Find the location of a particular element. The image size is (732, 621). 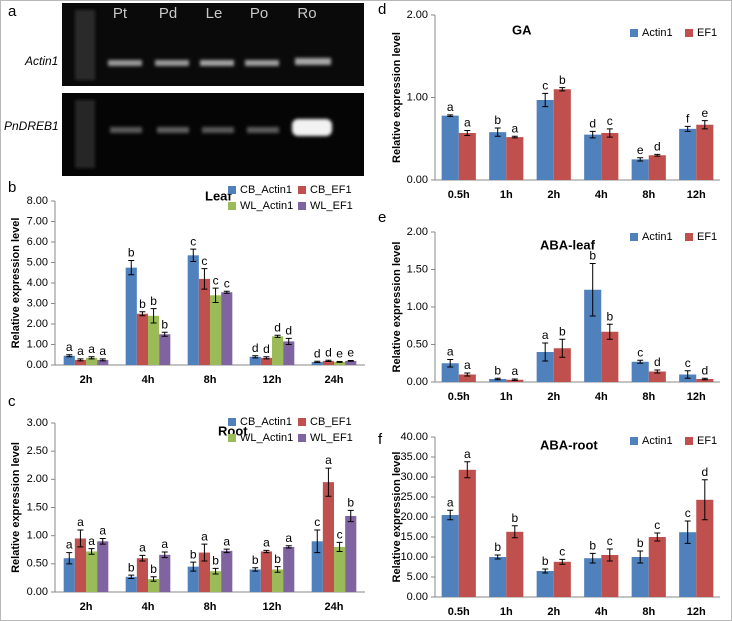

x-tick-label: 4h is located at coordinates (148, 380).